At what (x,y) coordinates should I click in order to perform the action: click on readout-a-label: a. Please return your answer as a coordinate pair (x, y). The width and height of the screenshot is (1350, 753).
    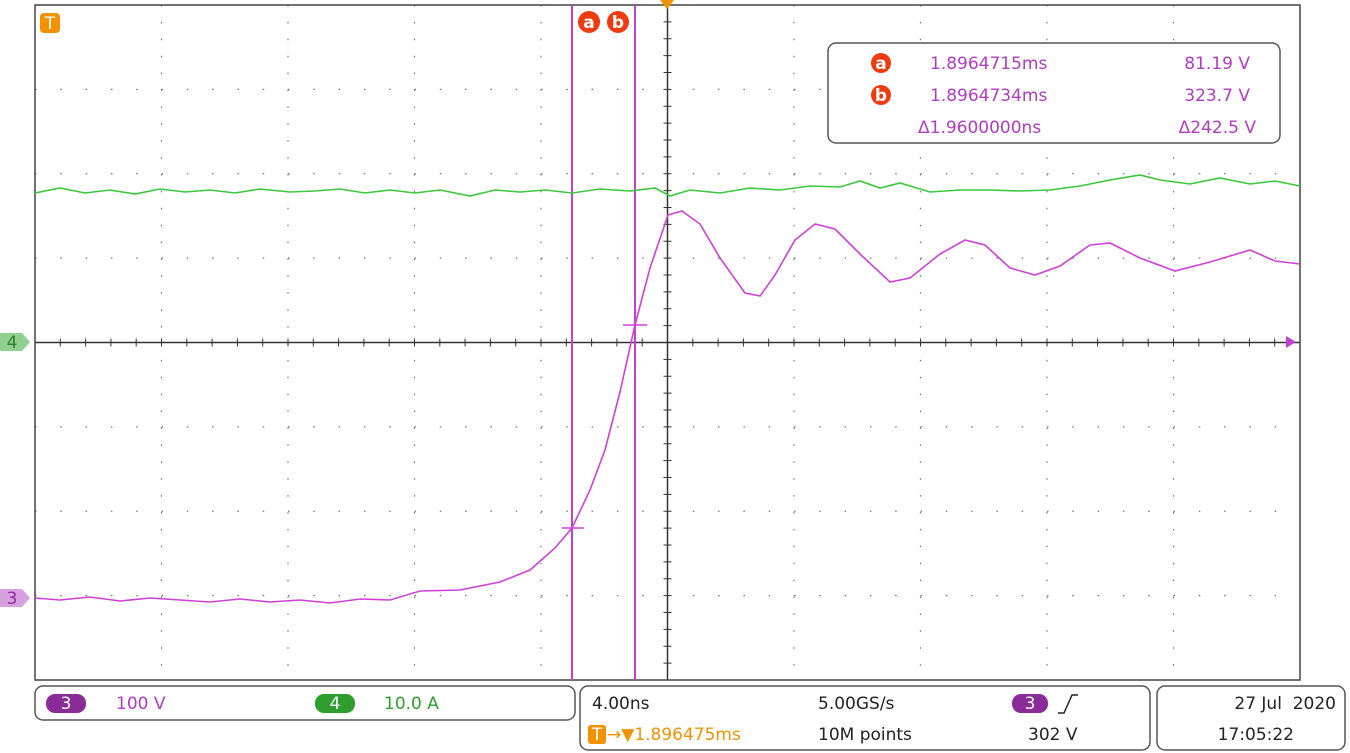
    Looking at the image, I should click on (880, 64).